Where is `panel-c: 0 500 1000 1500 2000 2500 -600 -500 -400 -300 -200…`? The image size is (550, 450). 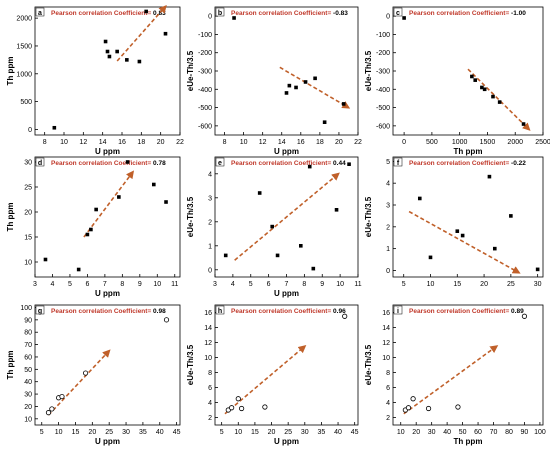 panel-c: 0 500 1000 1500 2000 2500 -600 -500 -400 -300 -200… is located at coordinates (457, 81).